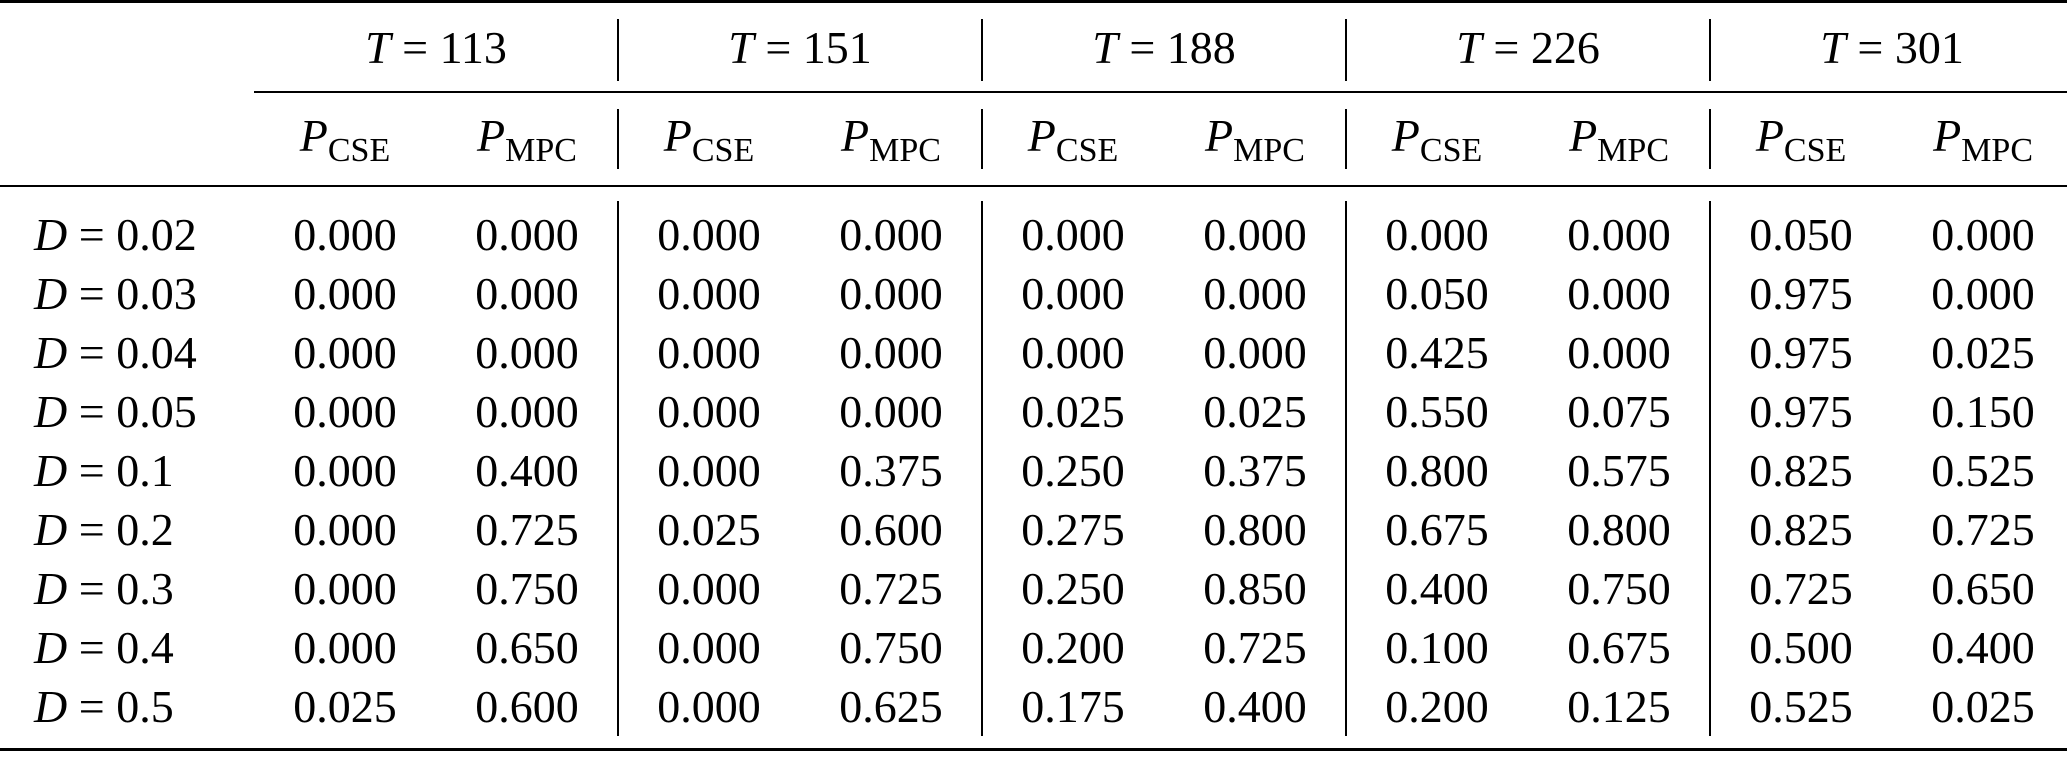 The width and height of the screenshot is (2067, 757). What do you see at coordinates (127, 46) in the screenshot?
I see `corner-cell` at bounding box center [127, 46].